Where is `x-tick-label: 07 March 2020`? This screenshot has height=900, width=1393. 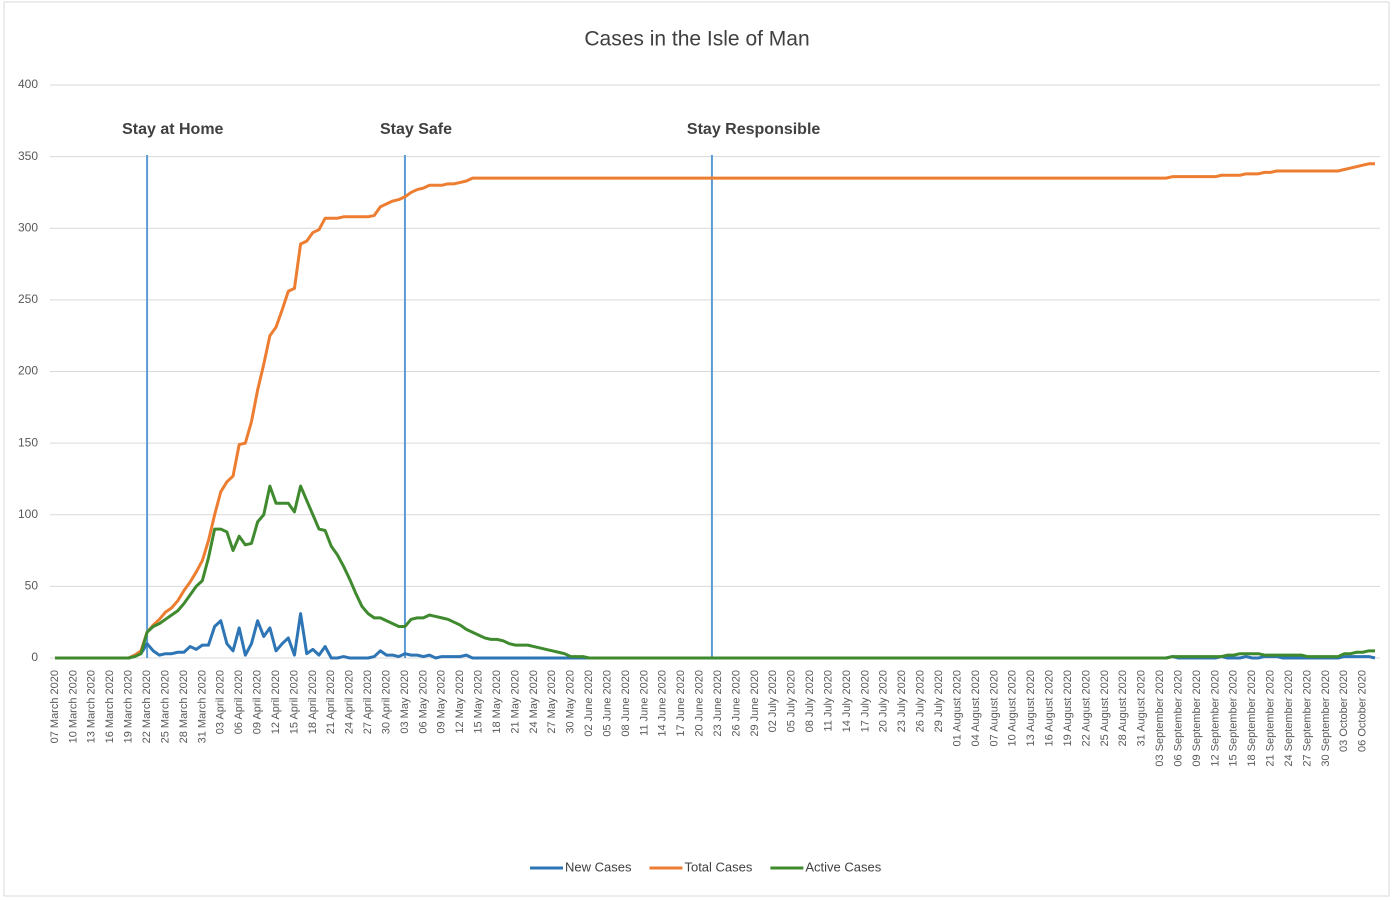
x-tick-label: 07 March 2020 is located at coordinates (55, 706).